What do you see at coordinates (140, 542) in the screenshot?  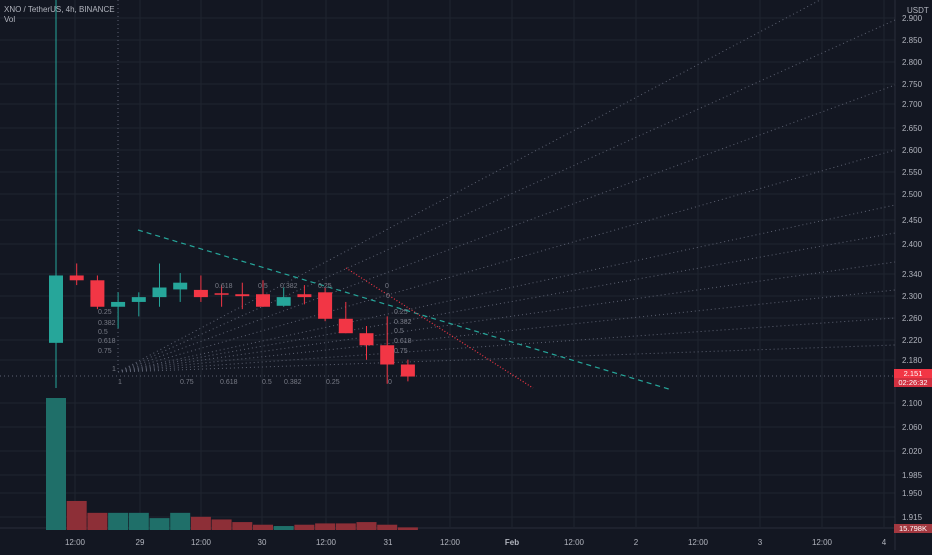 I see `time-tick-label: 29` at bounding box center [140, 542].